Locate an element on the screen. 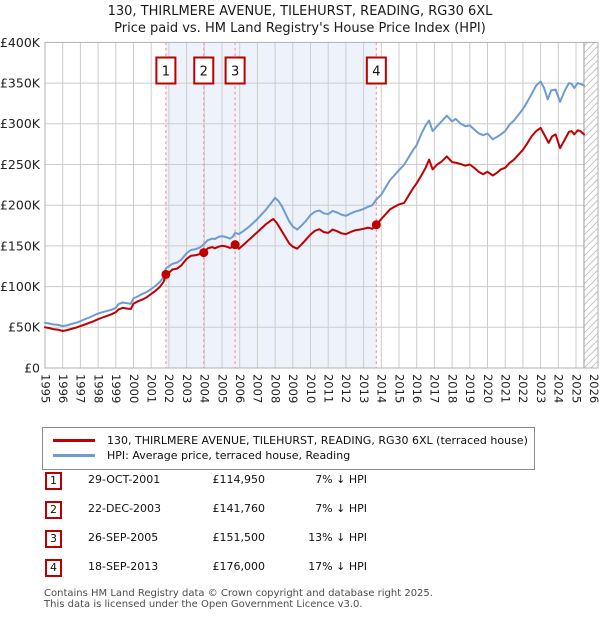 Image resolution: width=600 pixels, height=620 pixels. sale-number-badge: 3 is located at coordinates (53, 539).